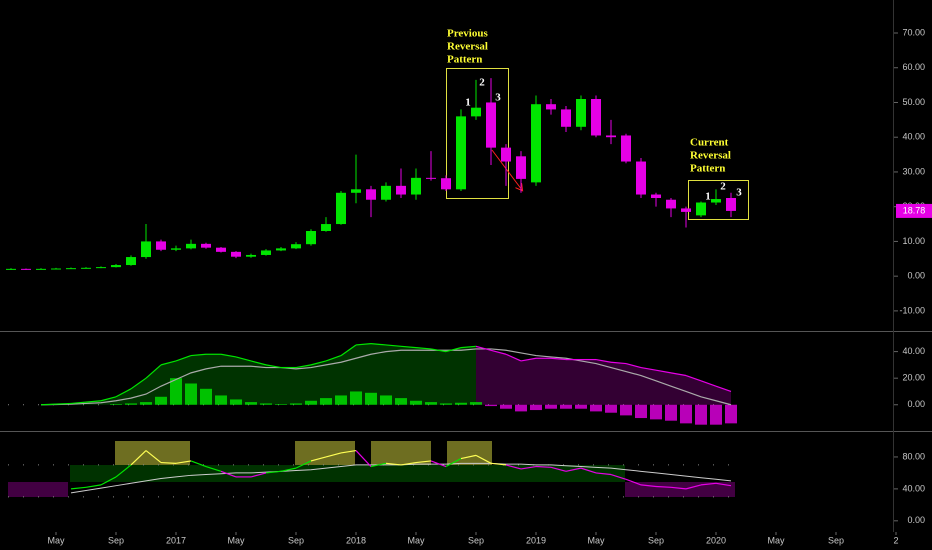 The width and height of the screenshot is (932, 550). I want to click on y-tick-label: 80.00, so click(913, 456).